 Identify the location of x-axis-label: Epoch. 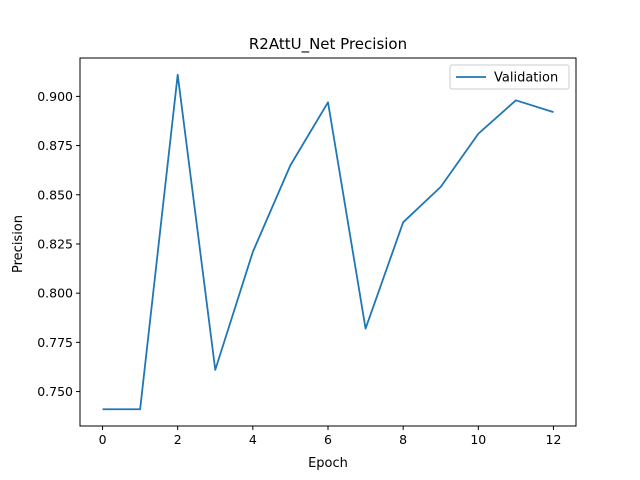
(328, 463).